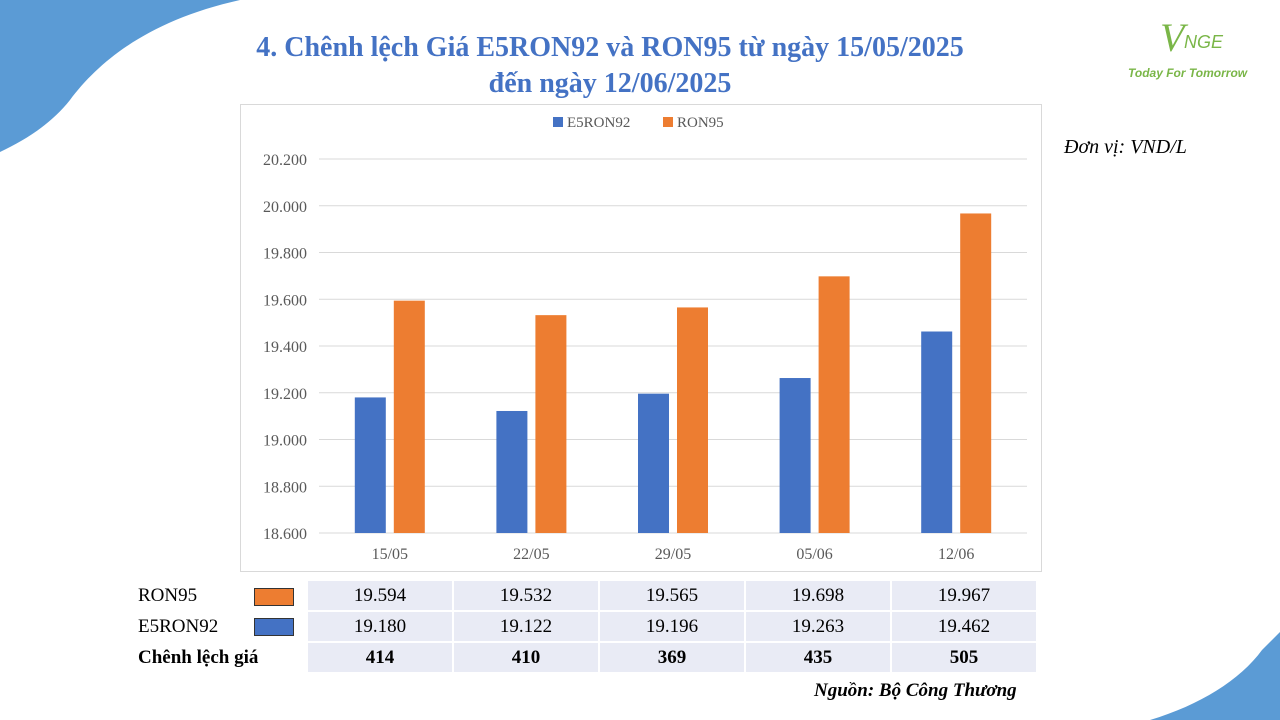 Image resolution: width=1280 pixels, height=720 pixels. I want to click on table-cell: 369, so click(671, 658).